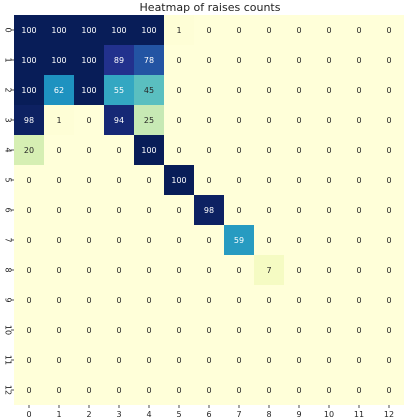 The height and width of the screenshot is (420, 410). I want to click on cell-label-r2-c6: 0, so click(208, 90).